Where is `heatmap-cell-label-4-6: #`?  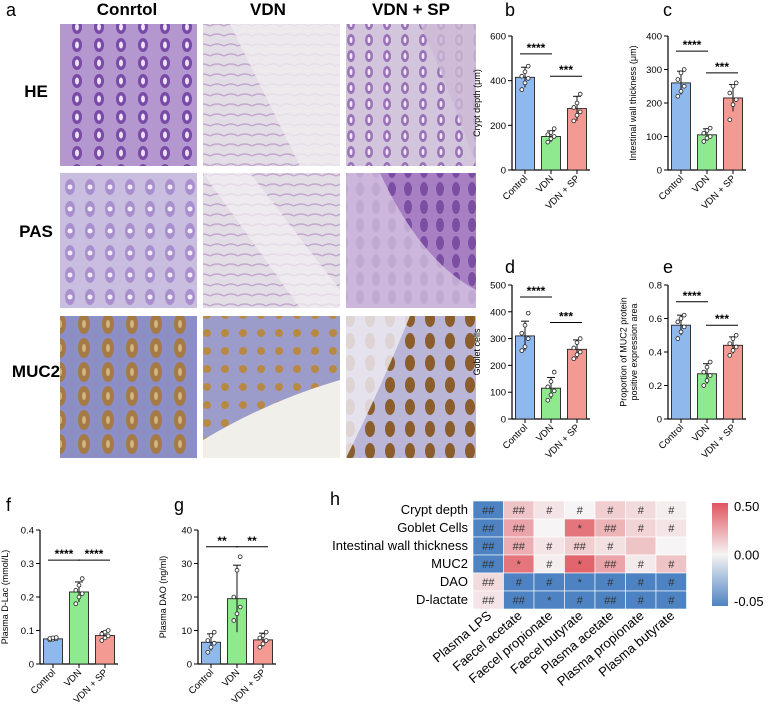
heatmap-cell-label-4-6: # is located at coordinates (671, 583).